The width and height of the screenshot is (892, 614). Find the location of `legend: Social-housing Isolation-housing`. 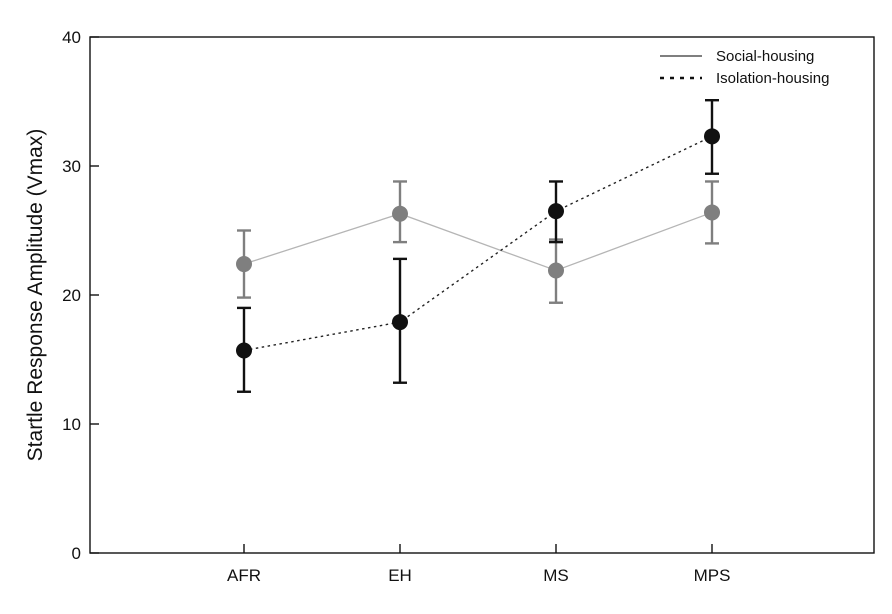

legend: Social-housing Isolation-housing is located at coordinates (744, 67).